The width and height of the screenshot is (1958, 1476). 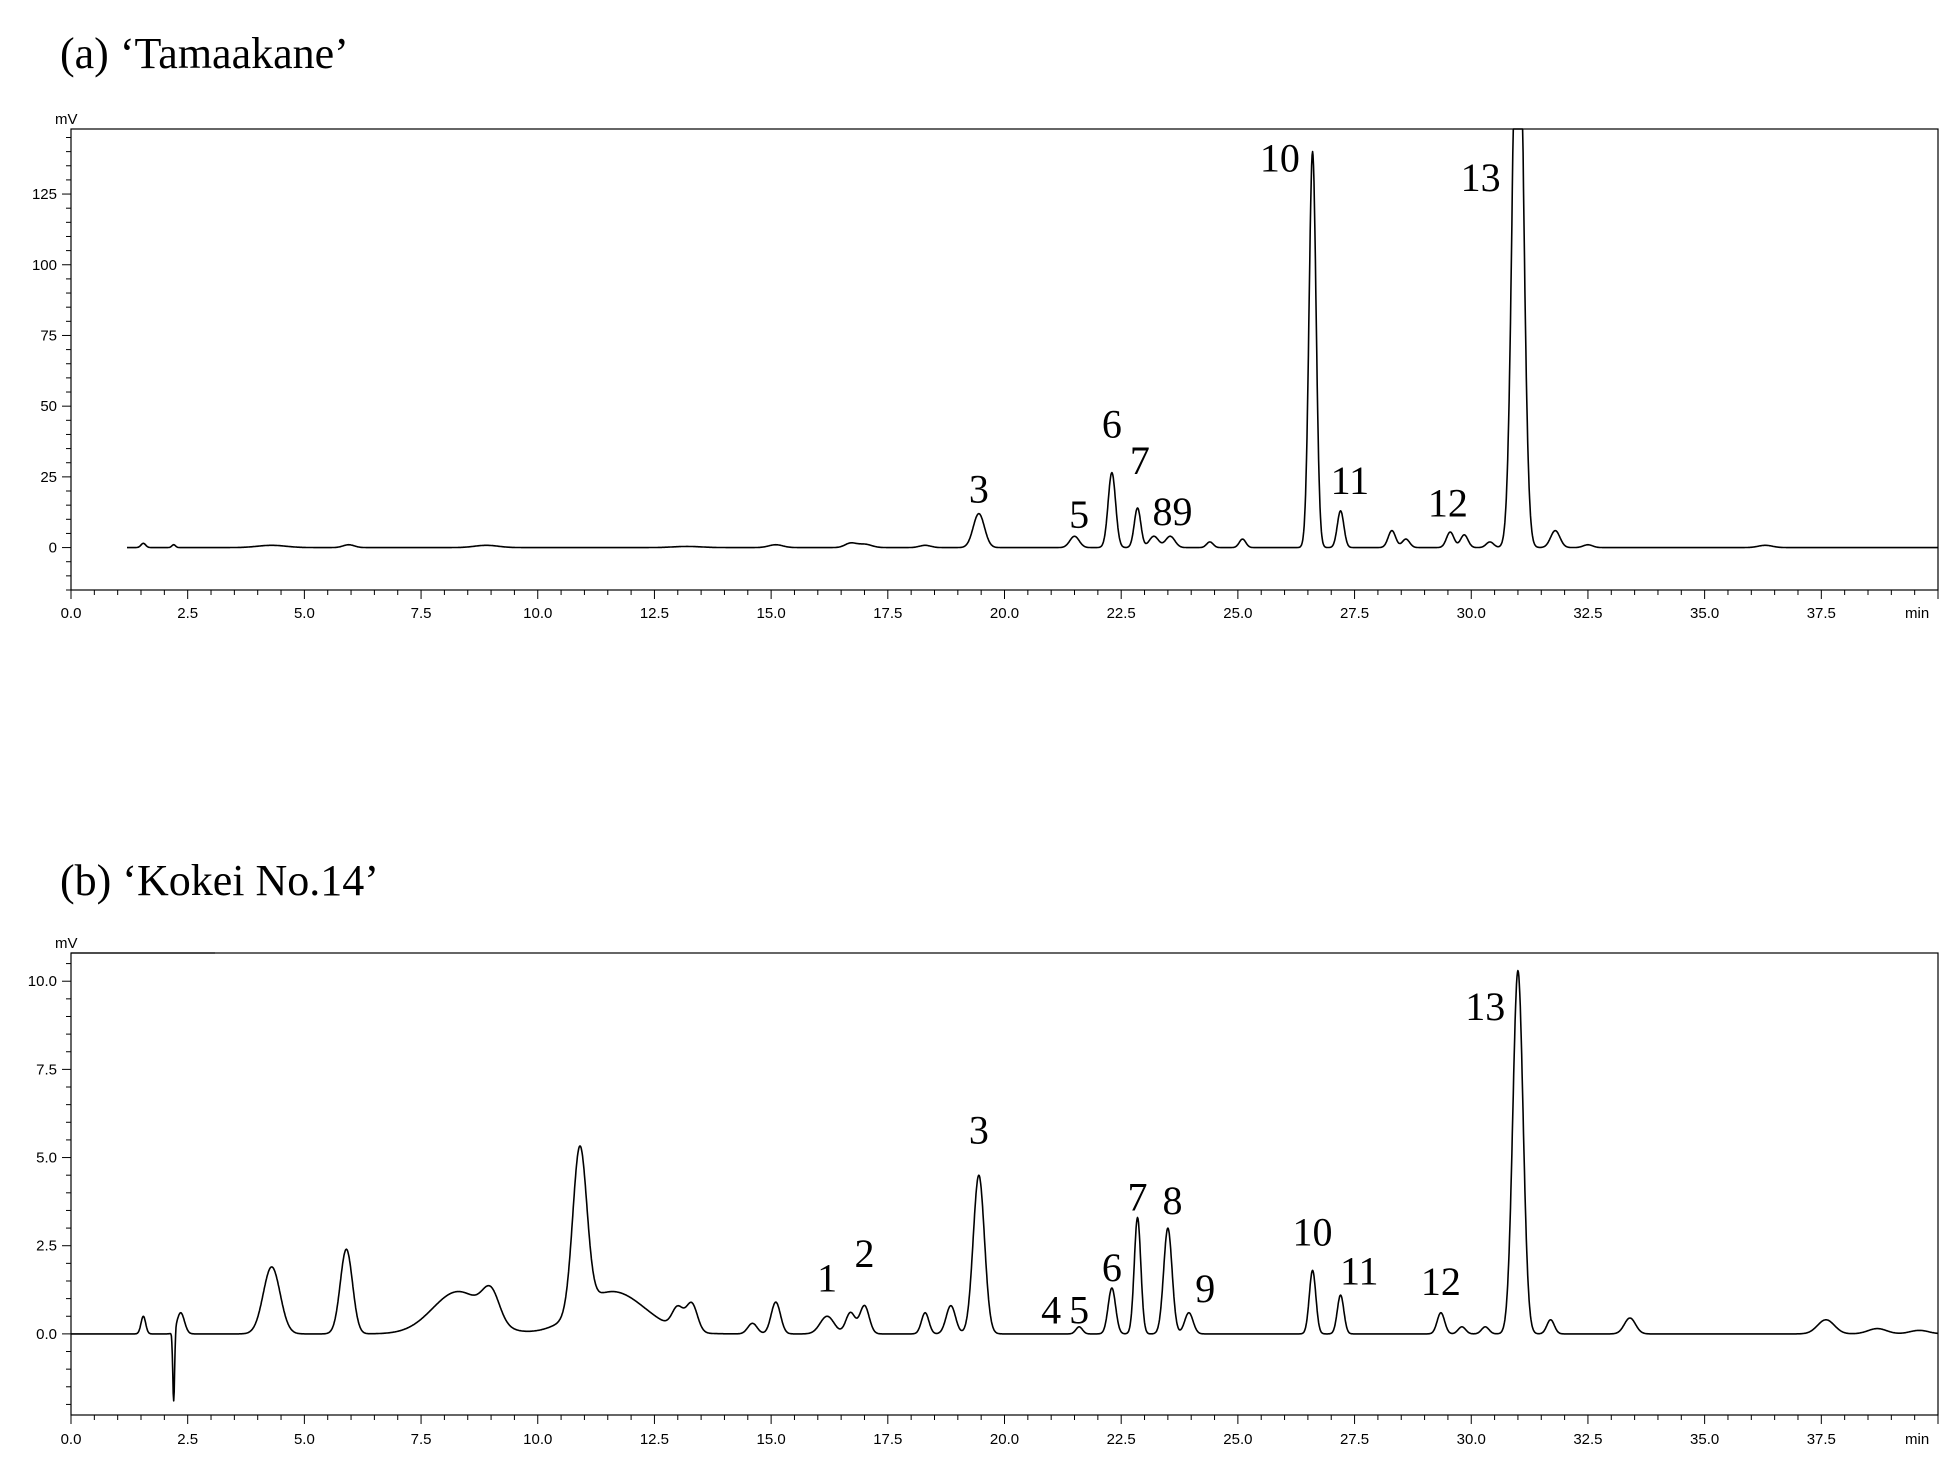 What do you see at coordinates (204, 53) in the screenshot?
I see `panel-title: (a) ‘Tamaakane’` at bounding box center [204, 53].